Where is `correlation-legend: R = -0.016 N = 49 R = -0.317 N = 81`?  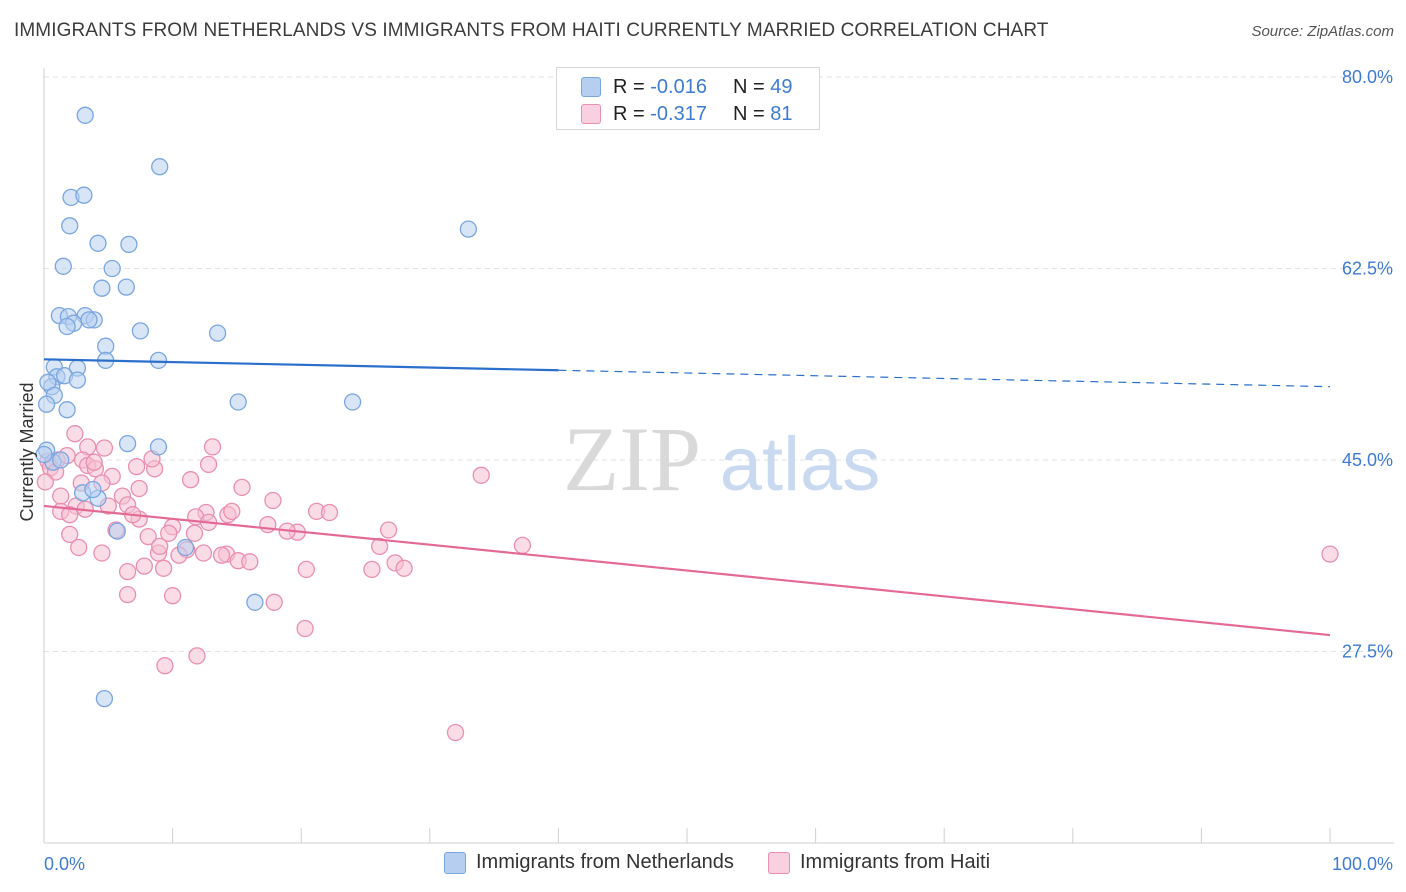 correlation-legend: R = -0.016 N = 49 R = -0.317 N = 81 is located at coordinates (688, 98).